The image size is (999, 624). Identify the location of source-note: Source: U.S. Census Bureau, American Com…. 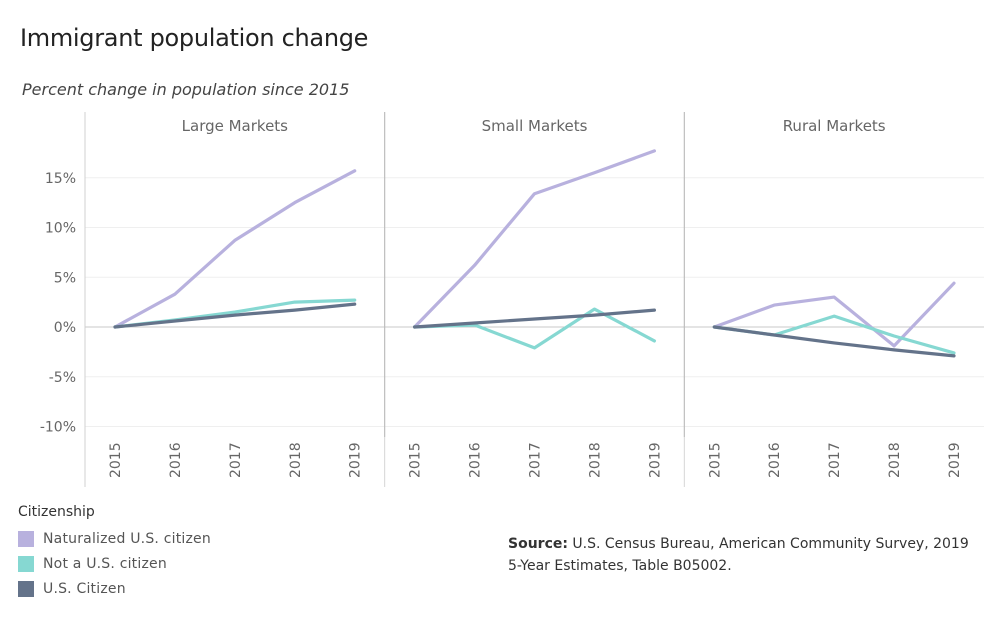
(738, 555).